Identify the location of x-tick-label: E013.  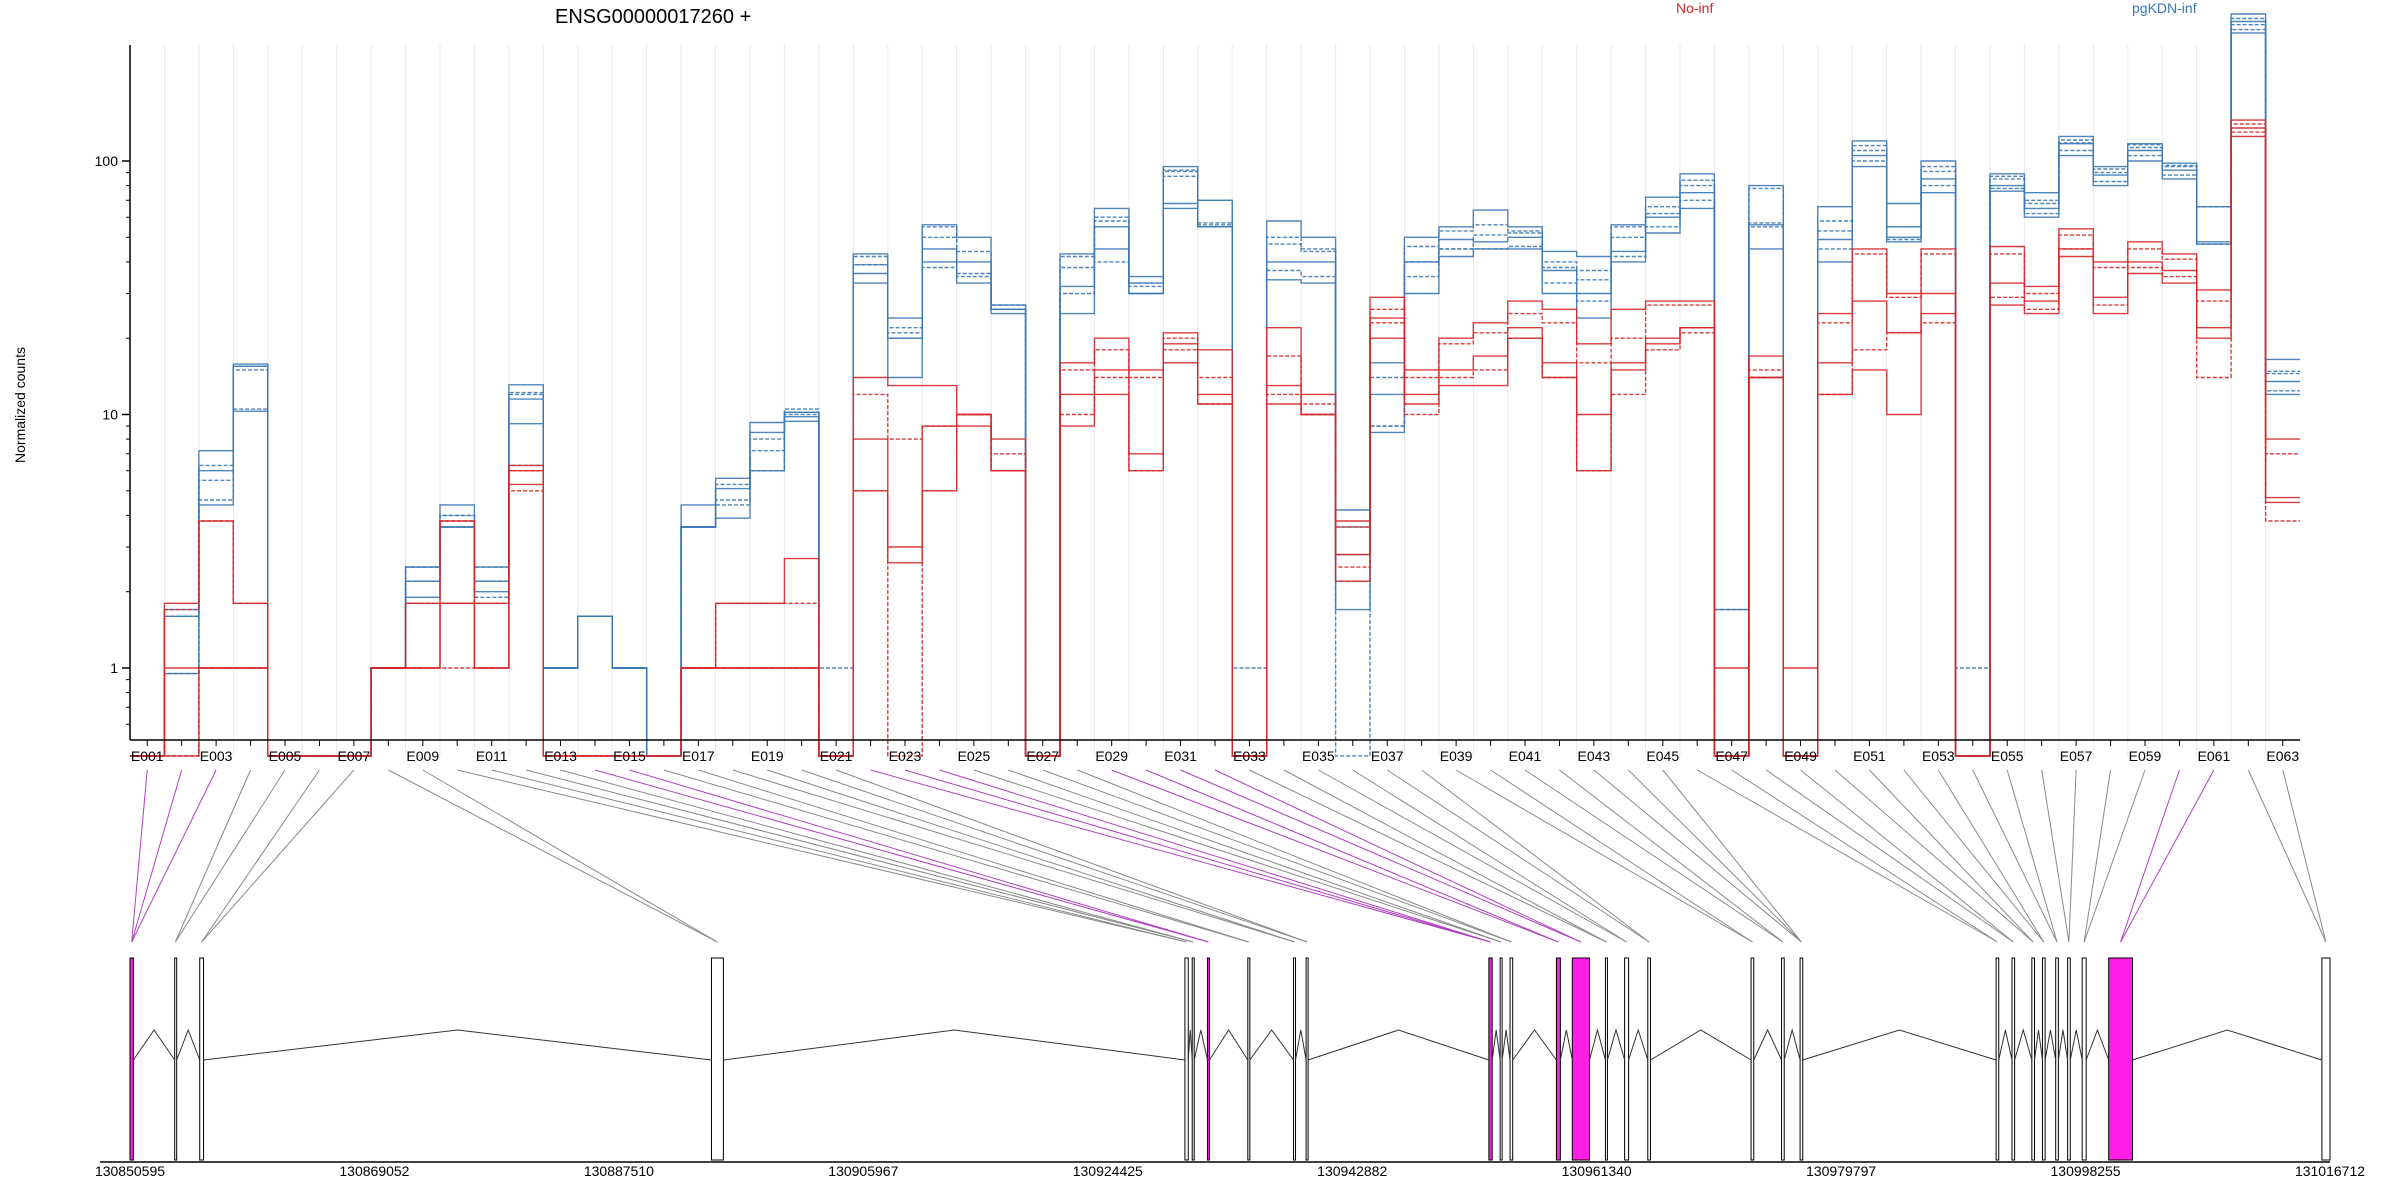
(560, 756).